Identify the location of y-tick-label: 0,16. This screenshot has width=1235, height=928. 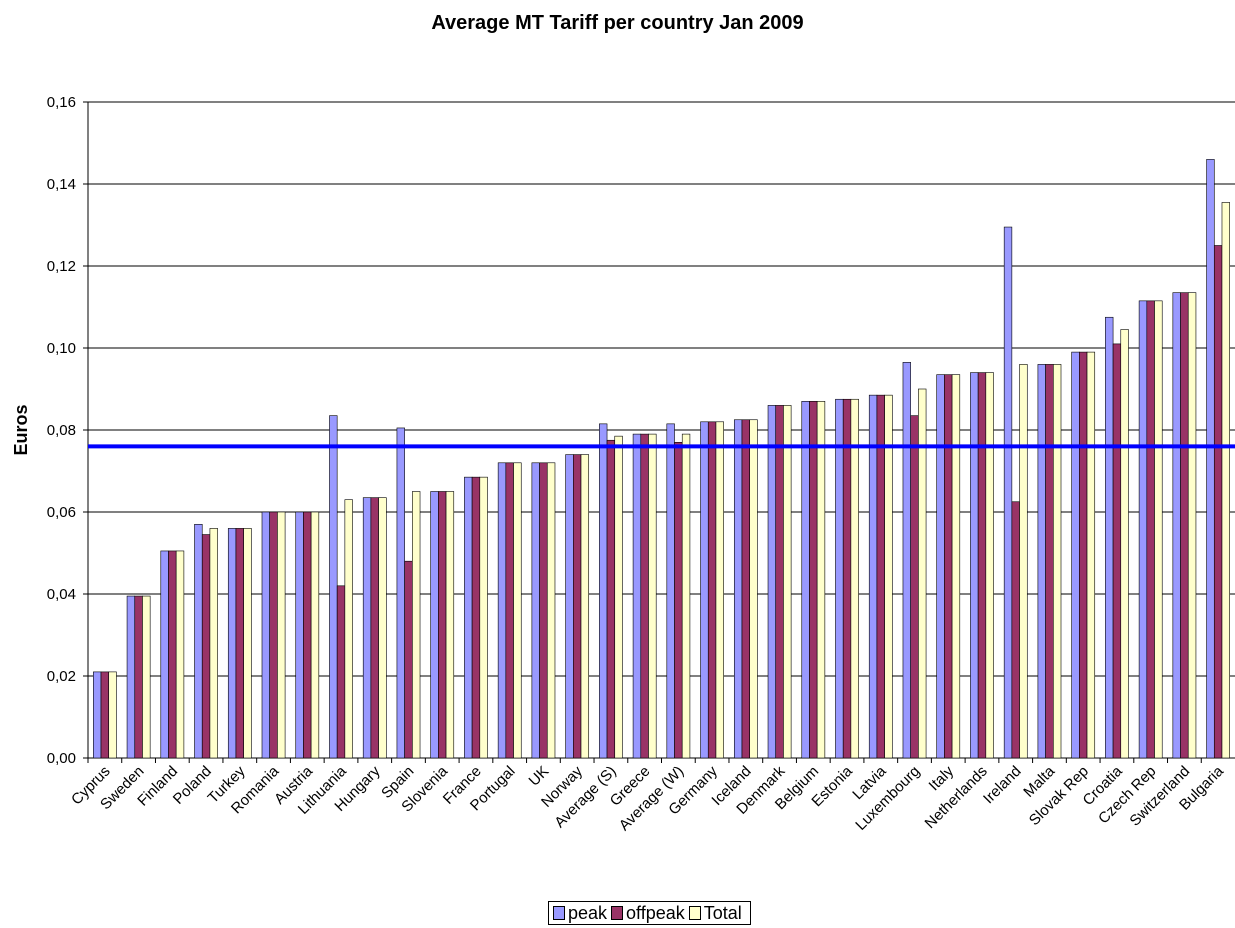
(61, 102).